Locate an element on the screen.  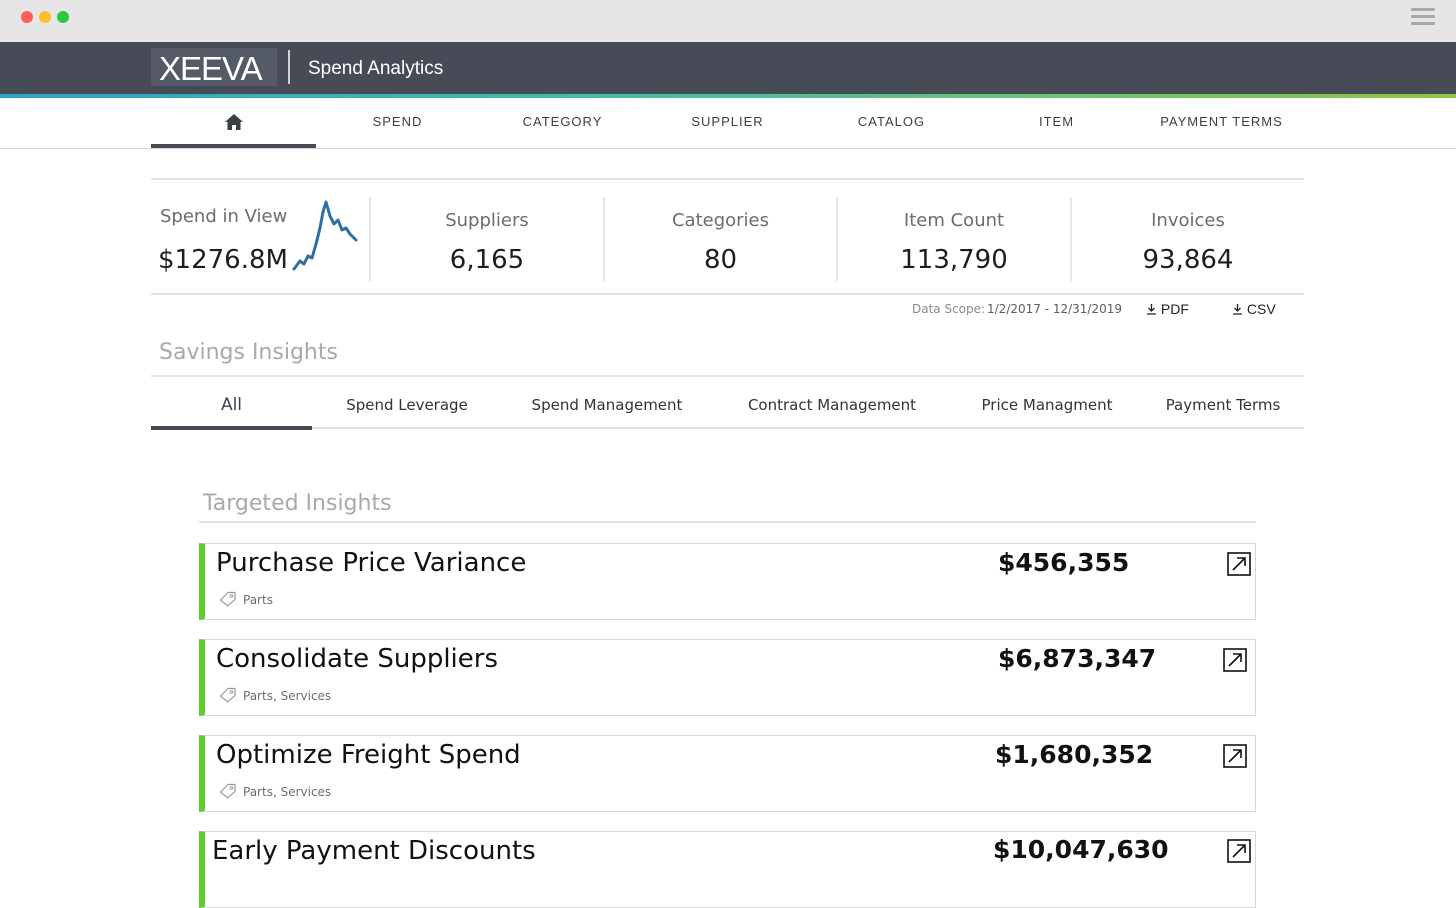
insight-title: Consolidate Suppliers is located at coordinates (357, 659).